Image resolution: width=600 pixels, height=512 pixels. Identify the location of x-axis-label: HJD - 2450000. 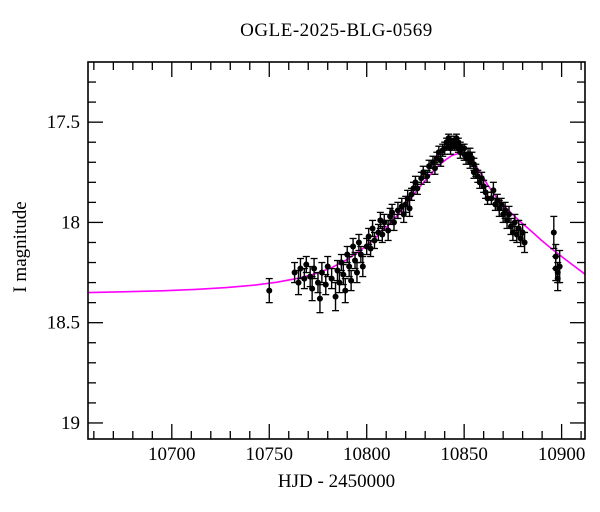
(336, 481).